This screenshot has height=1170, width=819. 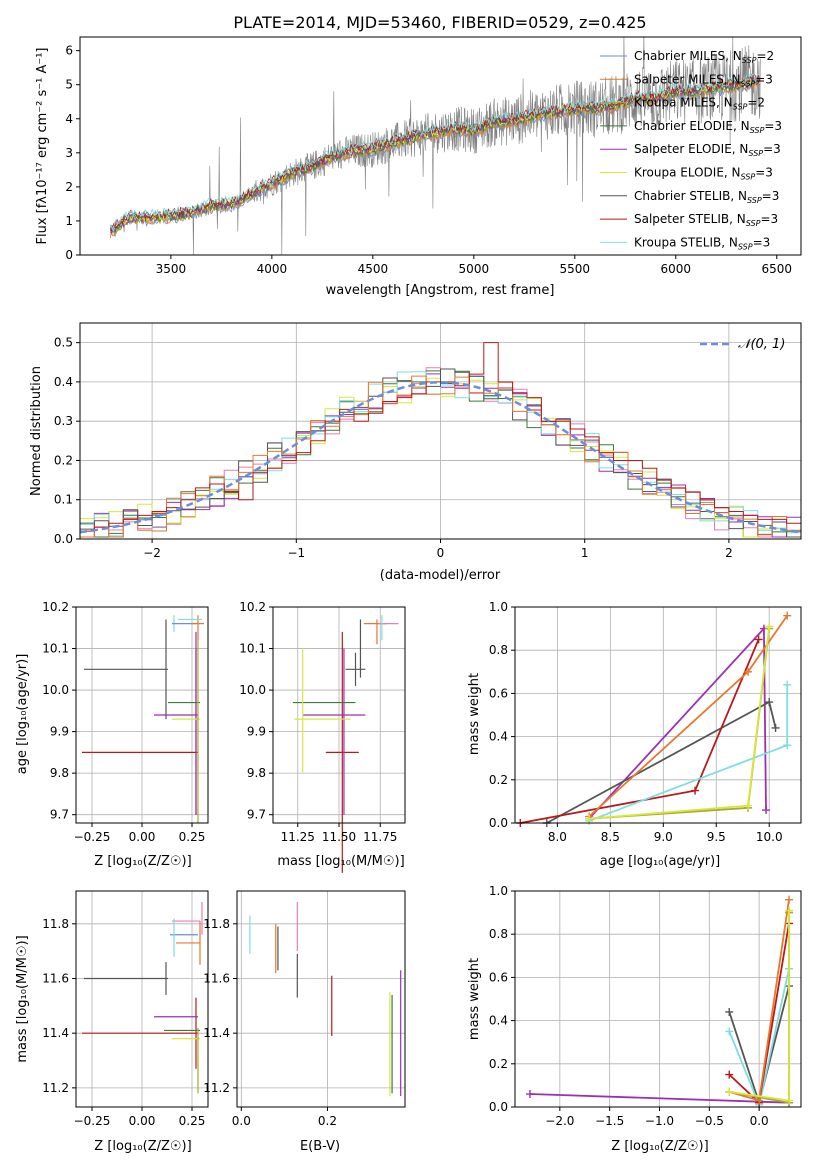 I want to click on spectrum-y-tick-label: 2, so click(x=69, y=187).